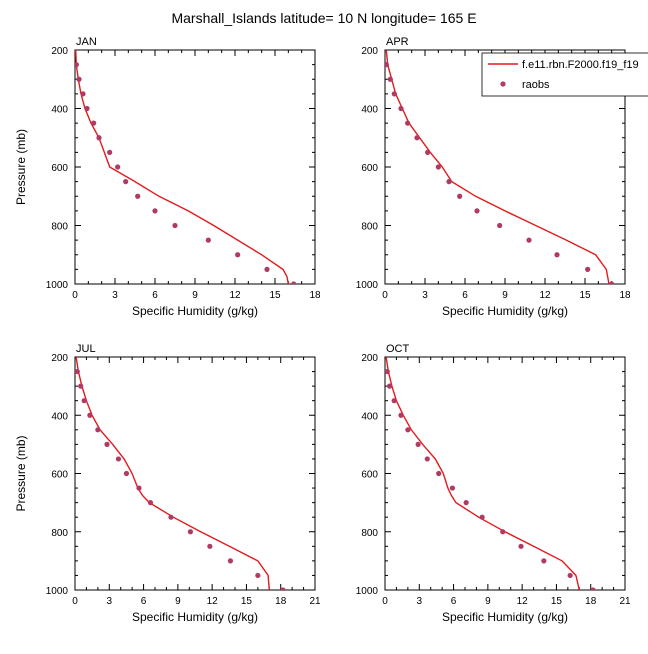  I want to click on legend-label-model: f.e11.rbn.F2000.f19_f19, so click(580, 65).